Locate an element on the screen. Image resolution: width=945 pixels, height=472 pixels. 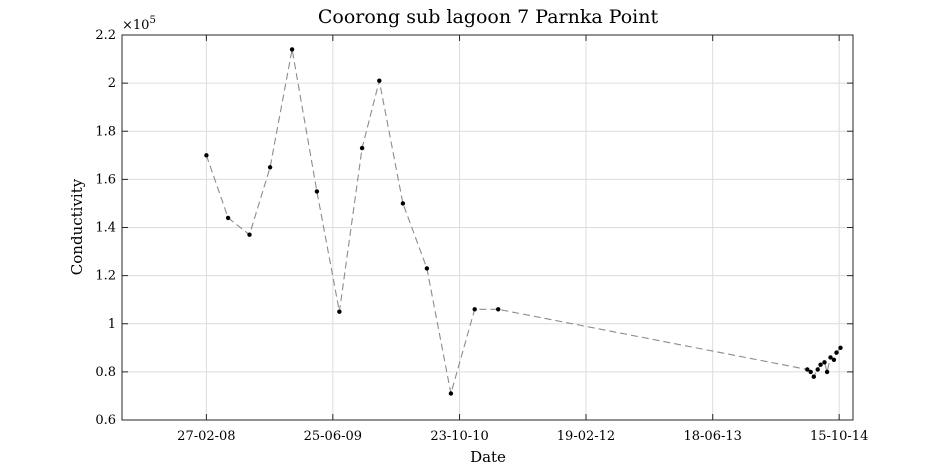
x-tick-label: 27-02-08 is located at coordinates (206, 436).